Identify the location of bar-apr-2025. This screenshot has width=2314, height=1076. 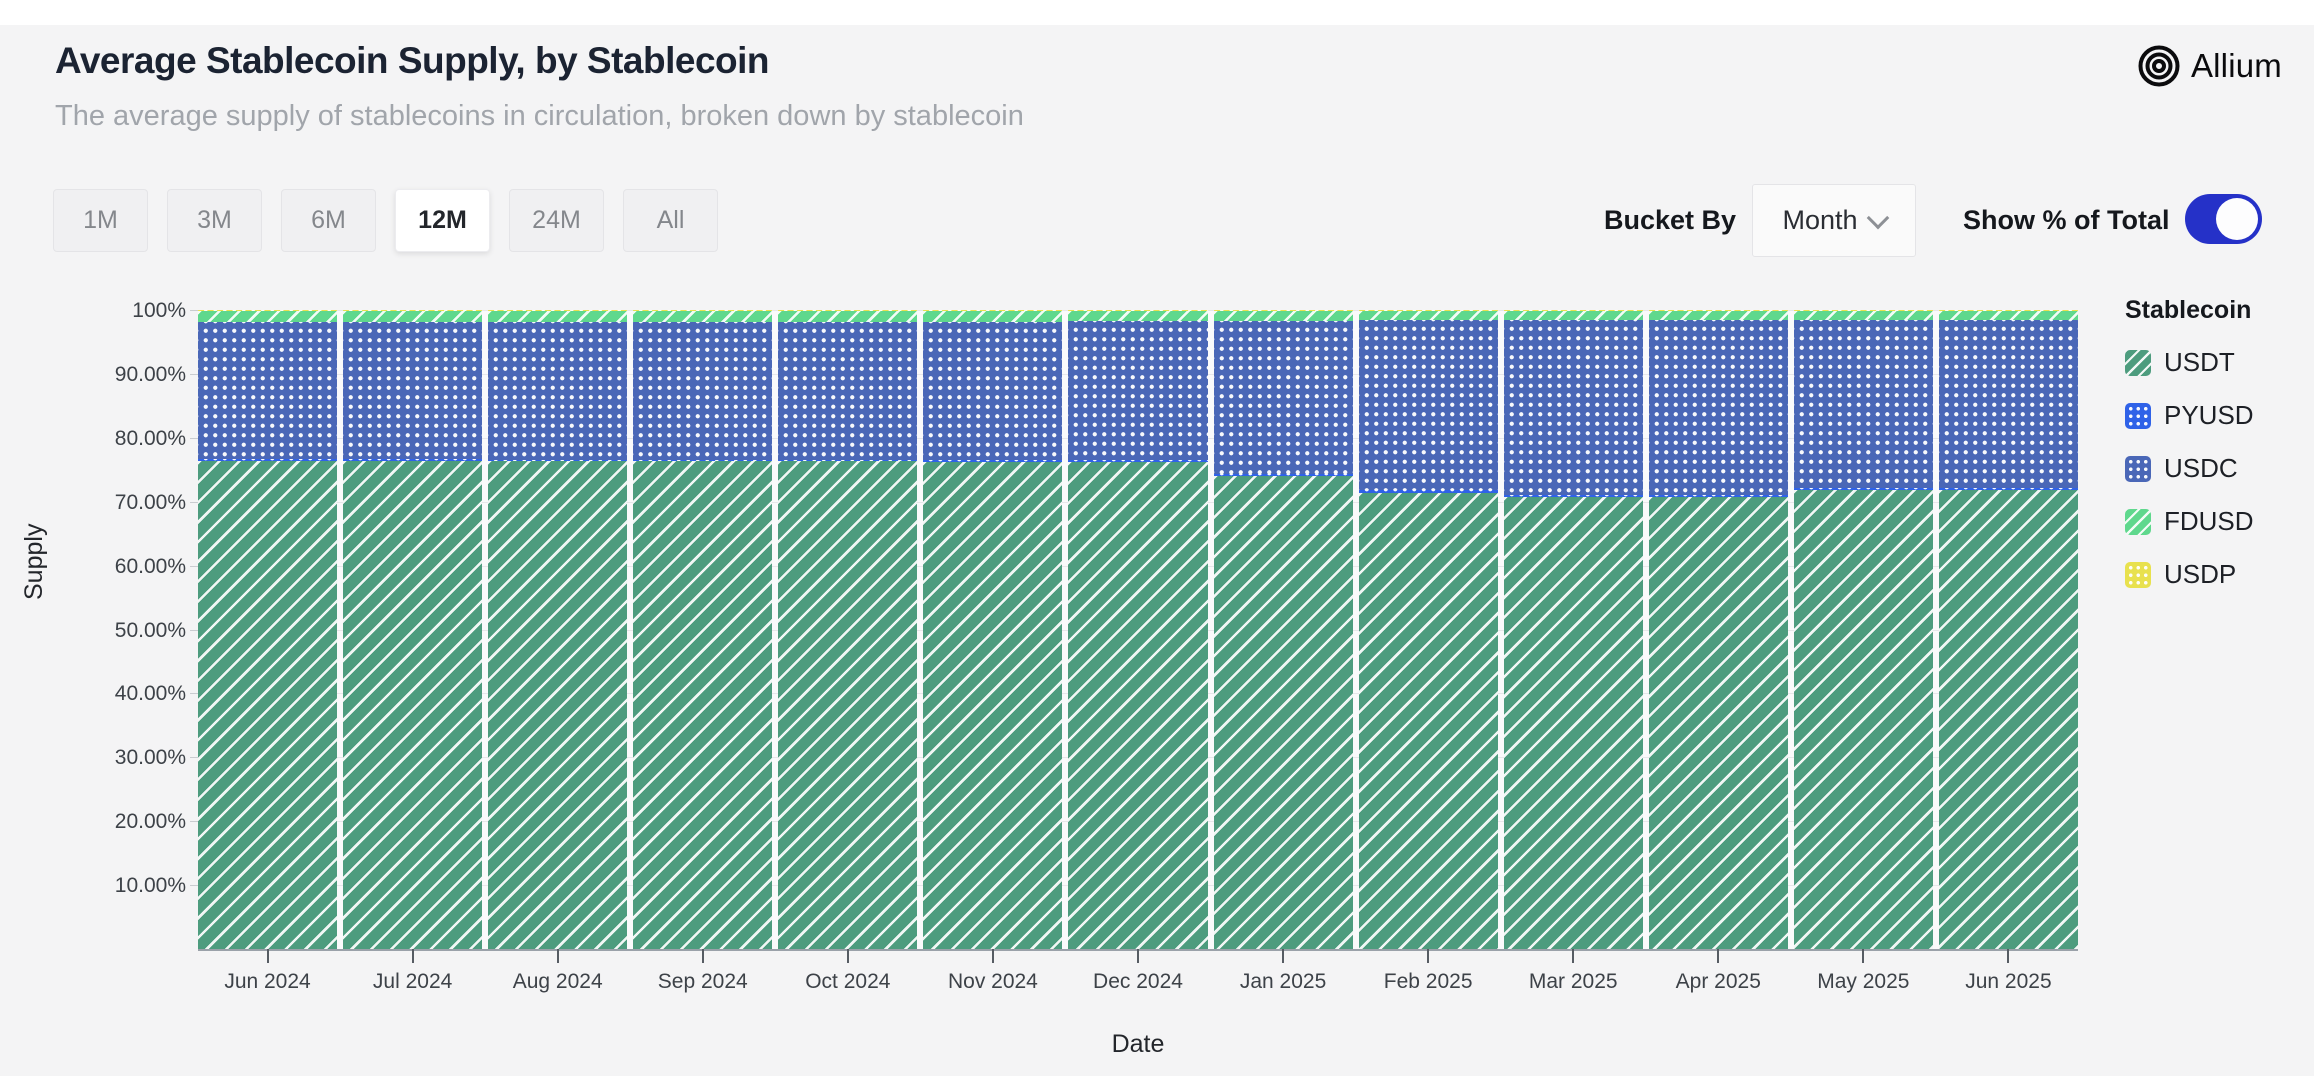
(1718, 629).